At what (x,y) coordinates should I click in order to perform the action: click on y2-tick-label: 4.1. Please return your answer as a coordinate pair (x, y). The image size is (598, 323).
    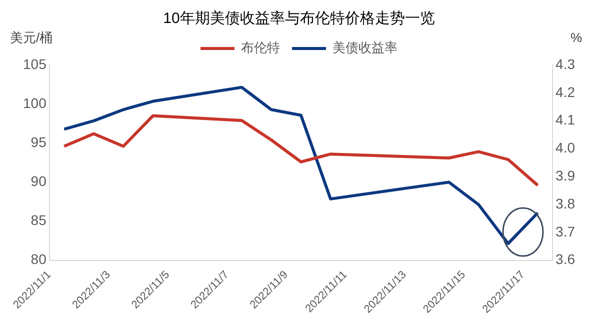
    Looking at the image, I should click on (566, 120).